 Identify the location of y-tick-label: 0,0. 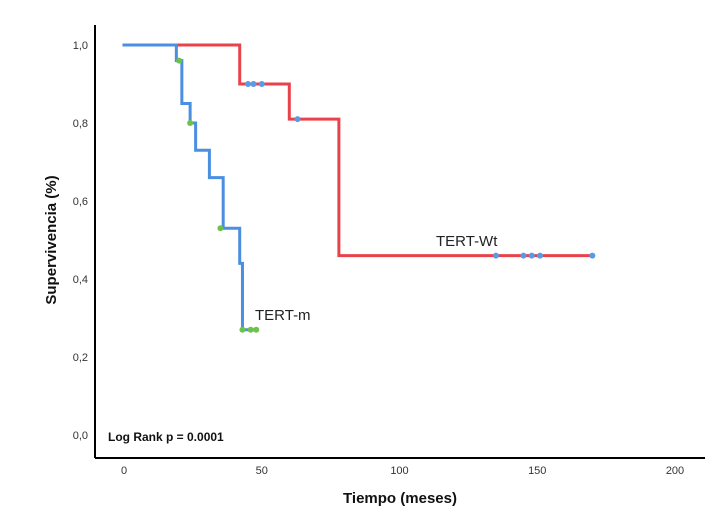
(80, 436).